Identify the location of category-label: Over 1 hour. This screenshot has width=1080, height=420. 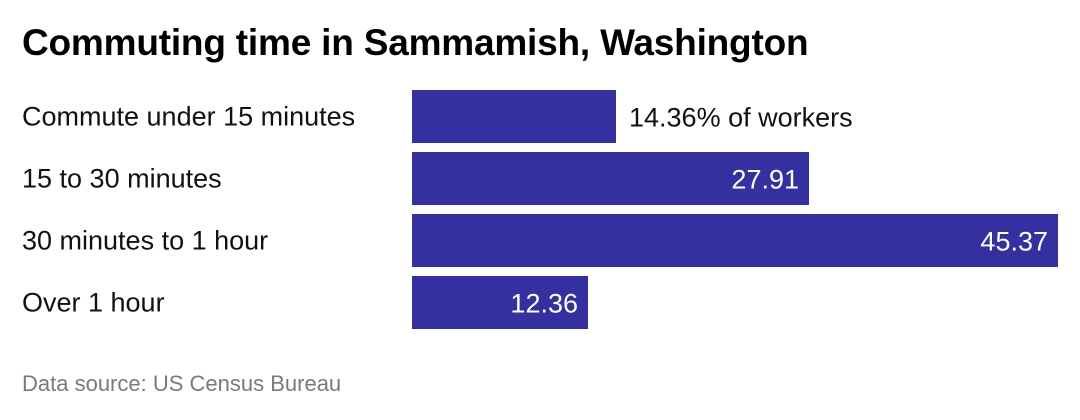
(93, 303).